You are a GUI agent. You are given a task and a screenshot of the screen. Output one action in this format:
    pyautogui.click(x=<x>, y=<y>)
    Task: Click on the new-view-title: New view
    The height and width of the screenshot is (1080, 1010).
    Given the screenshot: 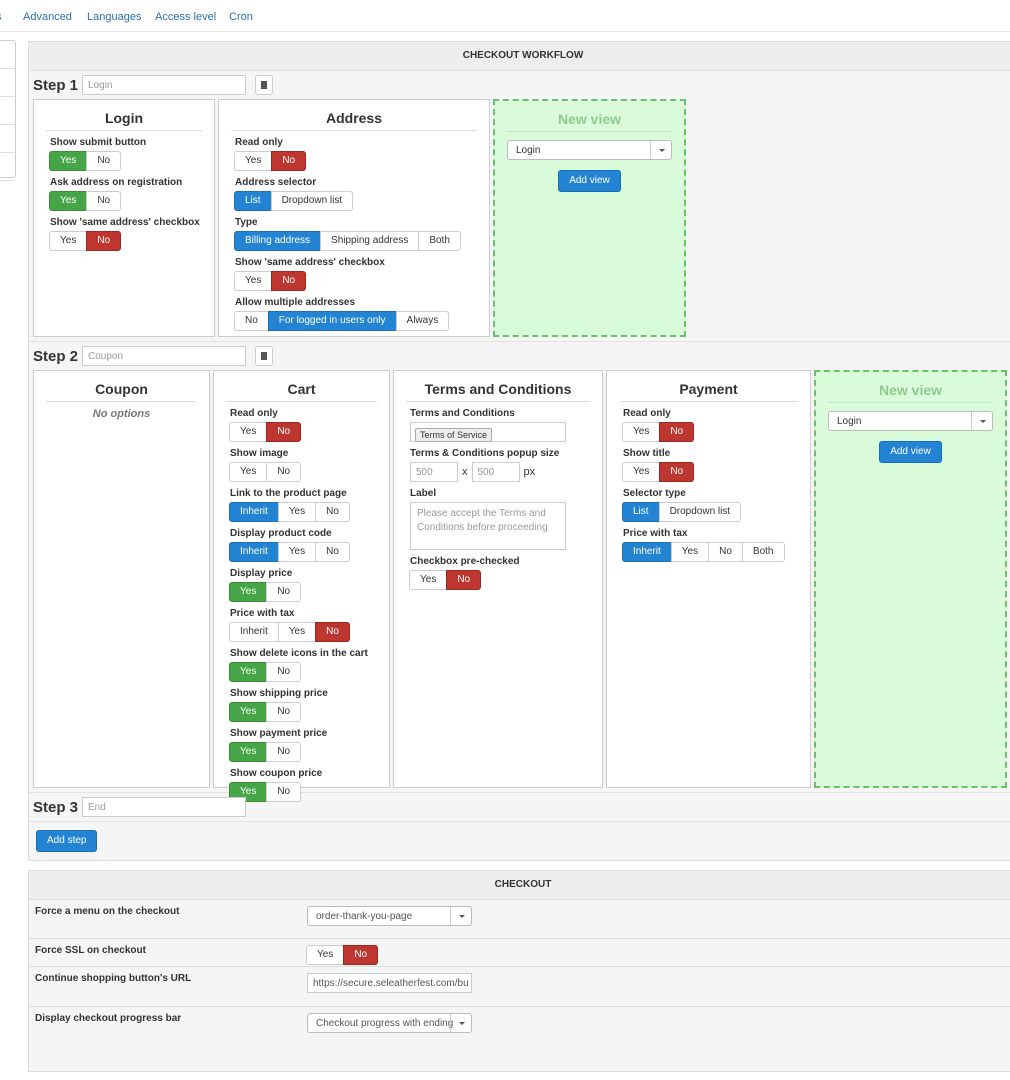 What is the action you would take?
    pyautogui.click(x=589, y=121)
    